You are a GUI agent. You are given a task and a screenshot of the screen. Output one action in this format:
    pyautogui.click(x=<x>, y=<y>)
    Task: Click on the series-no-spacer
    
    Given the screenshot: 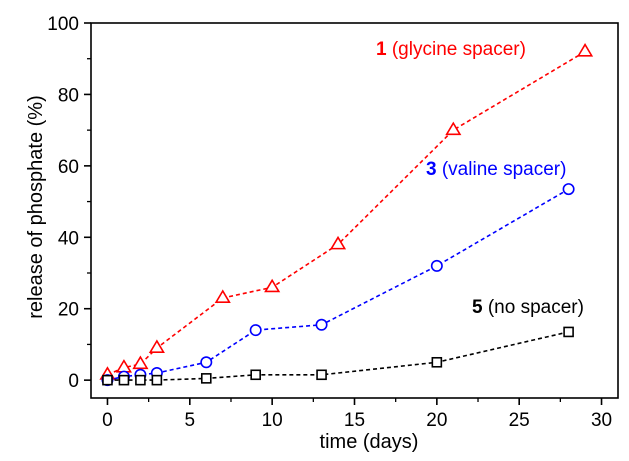 What is the action you would take?
    pyautogui.click(x=338, y=356)
    